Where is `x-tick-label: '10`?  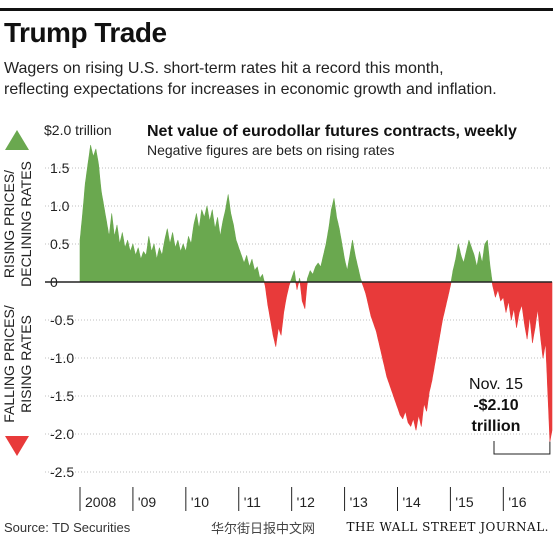
x-tick-label: '10 is located at coordinates (200, 502).